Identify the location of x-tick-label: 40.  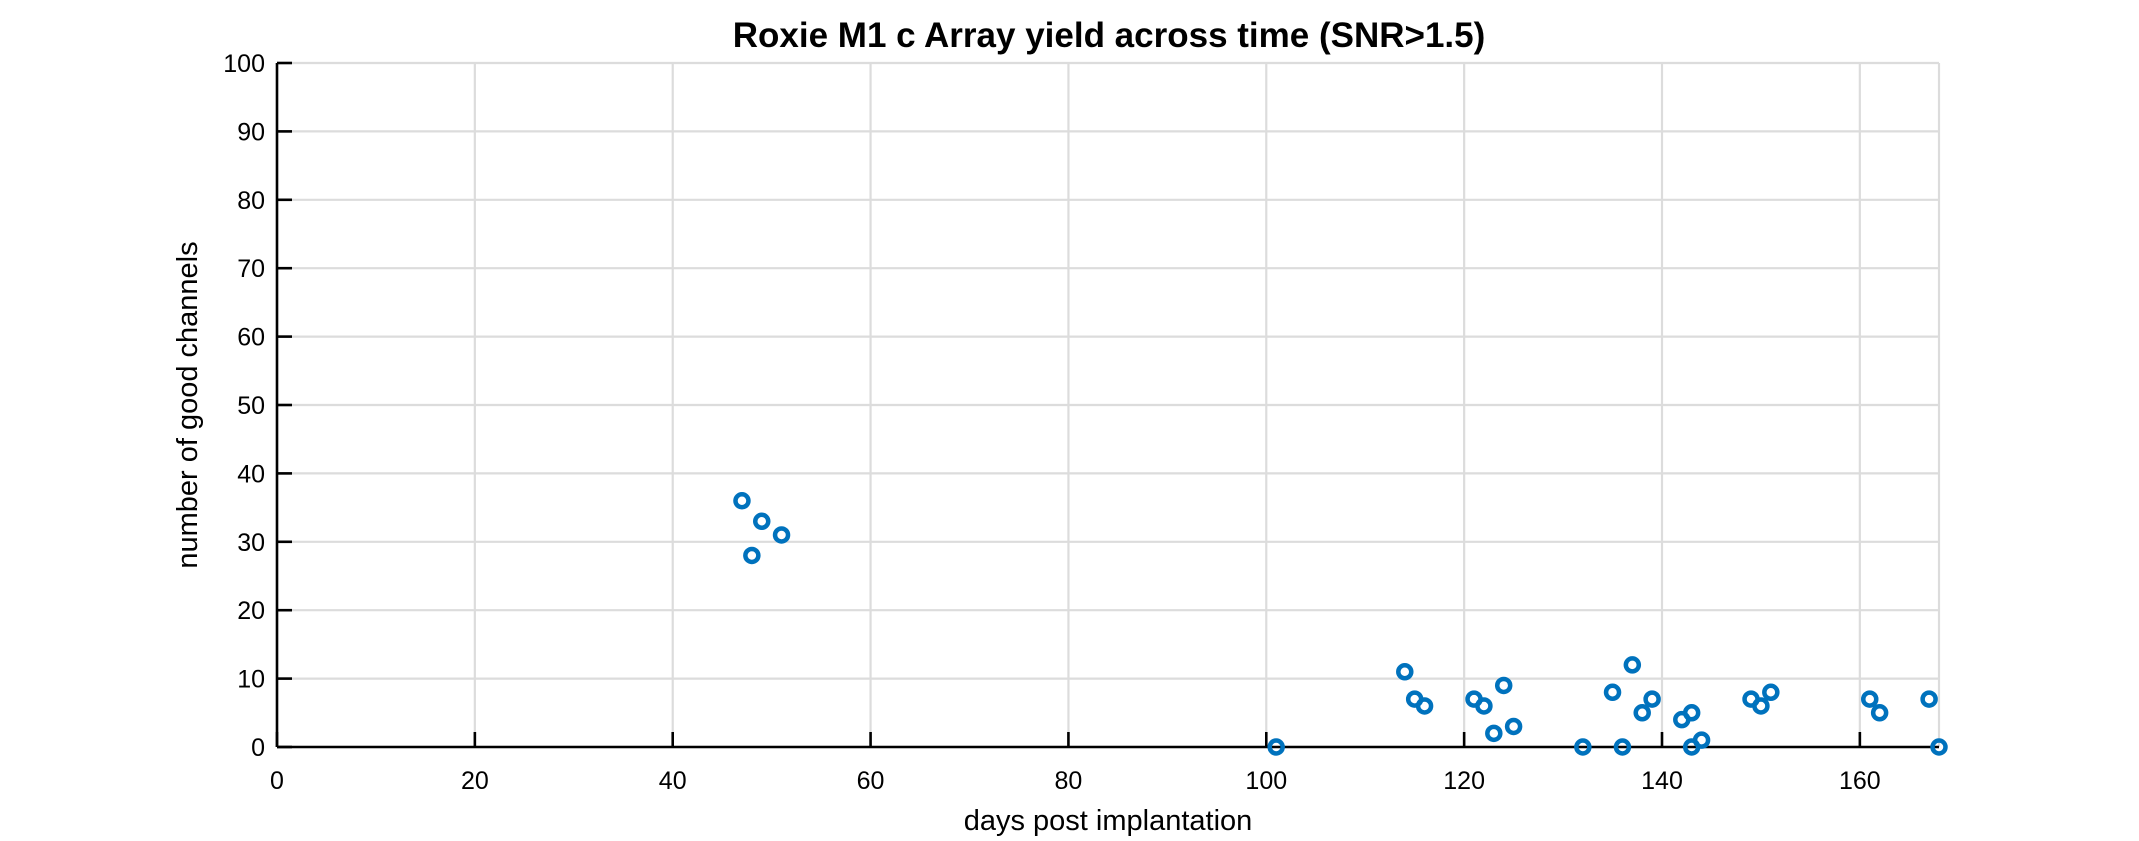
(673, 781).